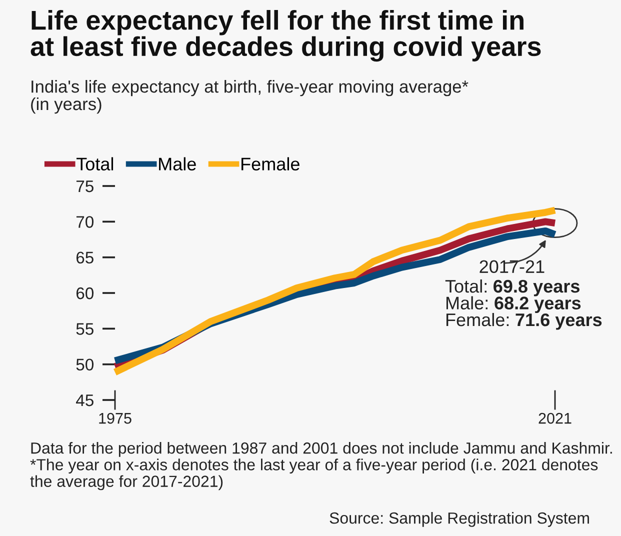 This screenshot has height=536, width=621. What do you see at coordinates (95, 163) in the screenshot?
I see `legend-label: Total` at bounding box center [95, 163].